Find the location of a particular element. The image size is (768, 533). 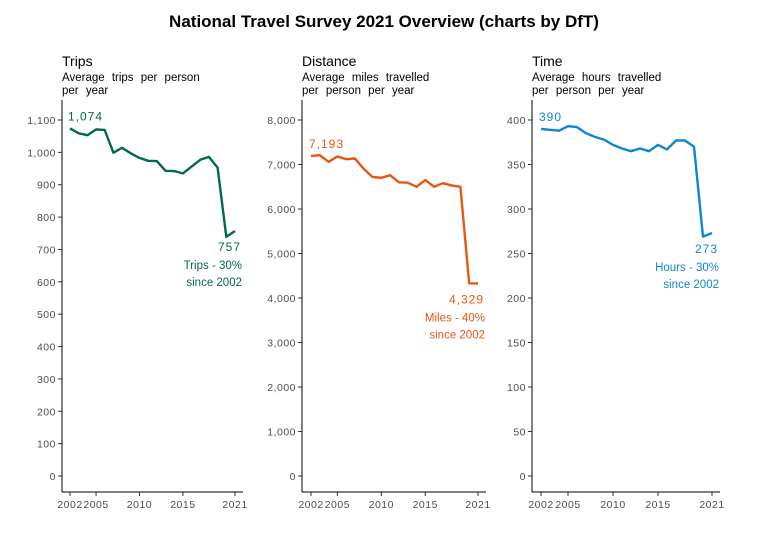

y-tick-label: 4,000 is located at coordinates (281, 299).